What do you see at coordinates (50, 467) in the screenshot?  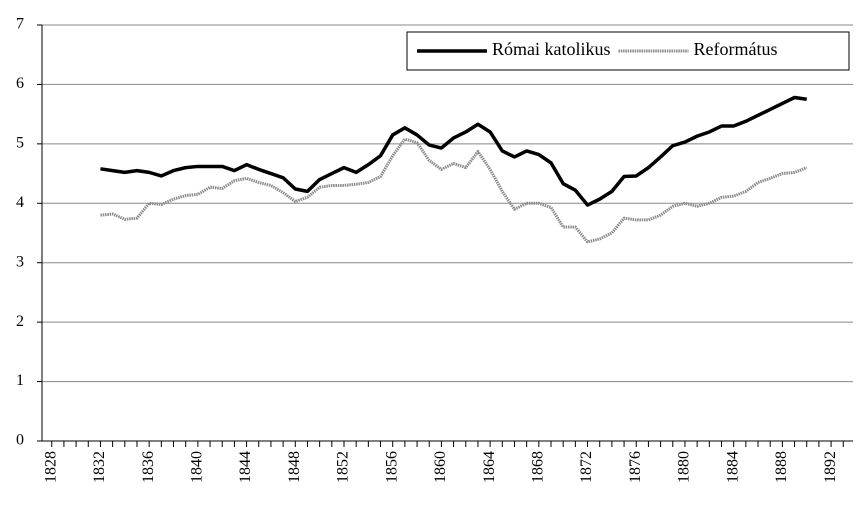 I see `x-tick-label: 1828` at bounding box center [50, 467].